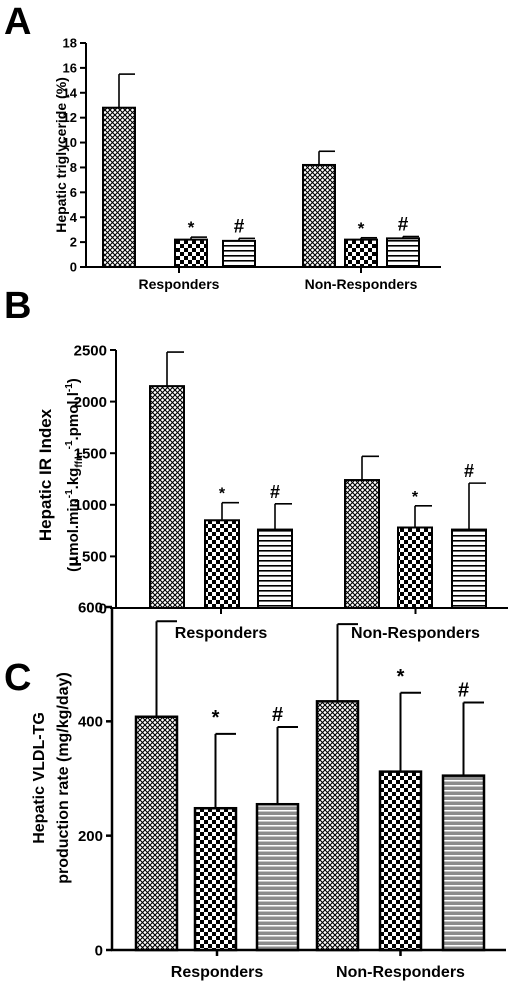 The height and width of the screenshot is (986, 520). What do you see at coordinates (90, 402) in the screenshot?
I see `panel-b-y-tick-label: 2000` at bounding box center [90, 402].